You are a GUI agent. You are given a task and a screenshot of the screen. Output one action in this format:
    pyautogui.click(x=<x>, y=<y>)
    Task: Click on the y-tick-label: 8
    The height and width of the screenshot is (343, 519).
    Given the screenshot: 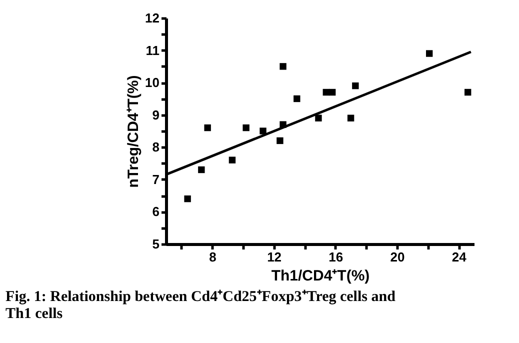 What is the action you would take?
    pyautogui.click(x=156, y=147)
    